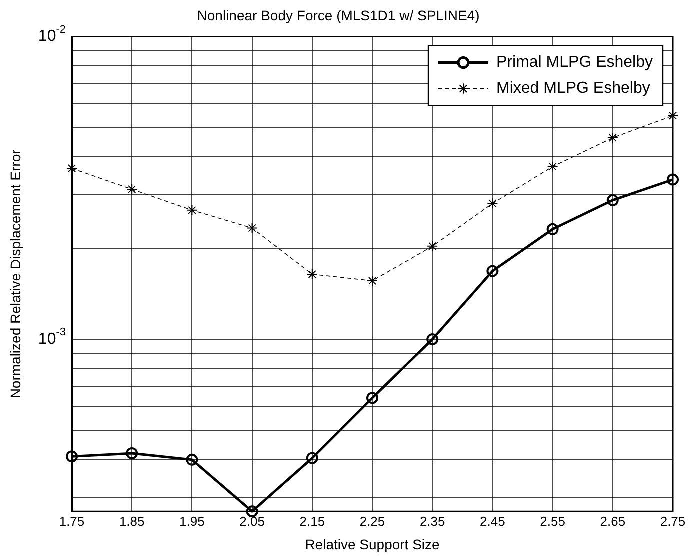 The width and height of the screenshot is (691, 560). I want to click on x-tick-label: 2.25, so click(373, 521).